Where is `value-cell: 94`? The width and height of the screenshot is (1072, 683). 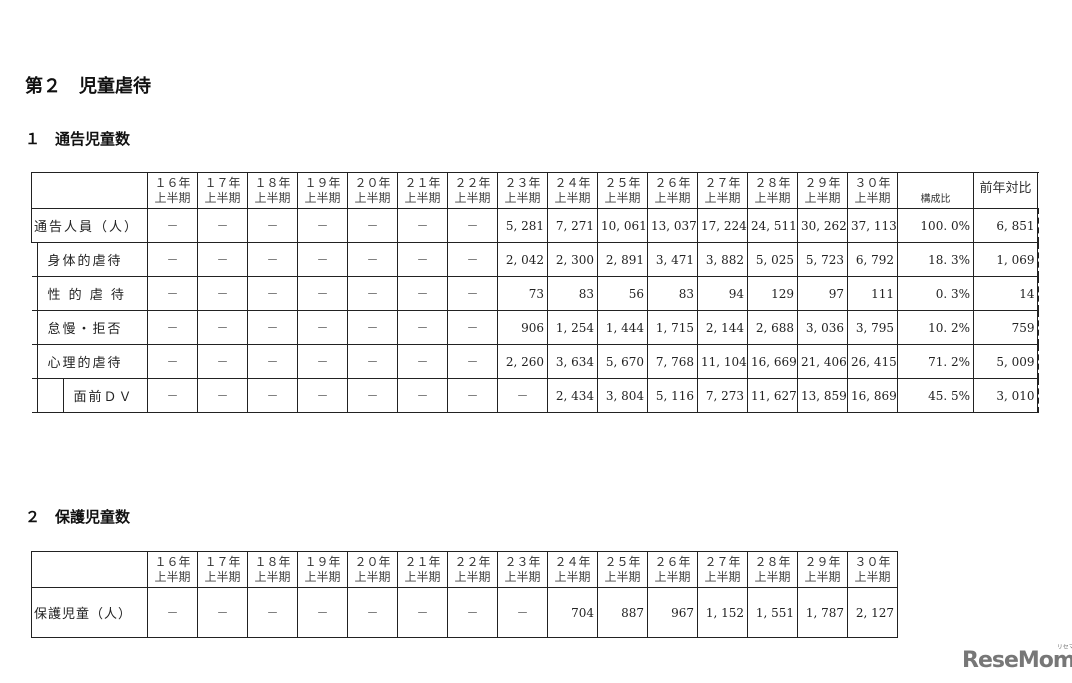
value-cell: 94 is located at coordinates (722, 293).